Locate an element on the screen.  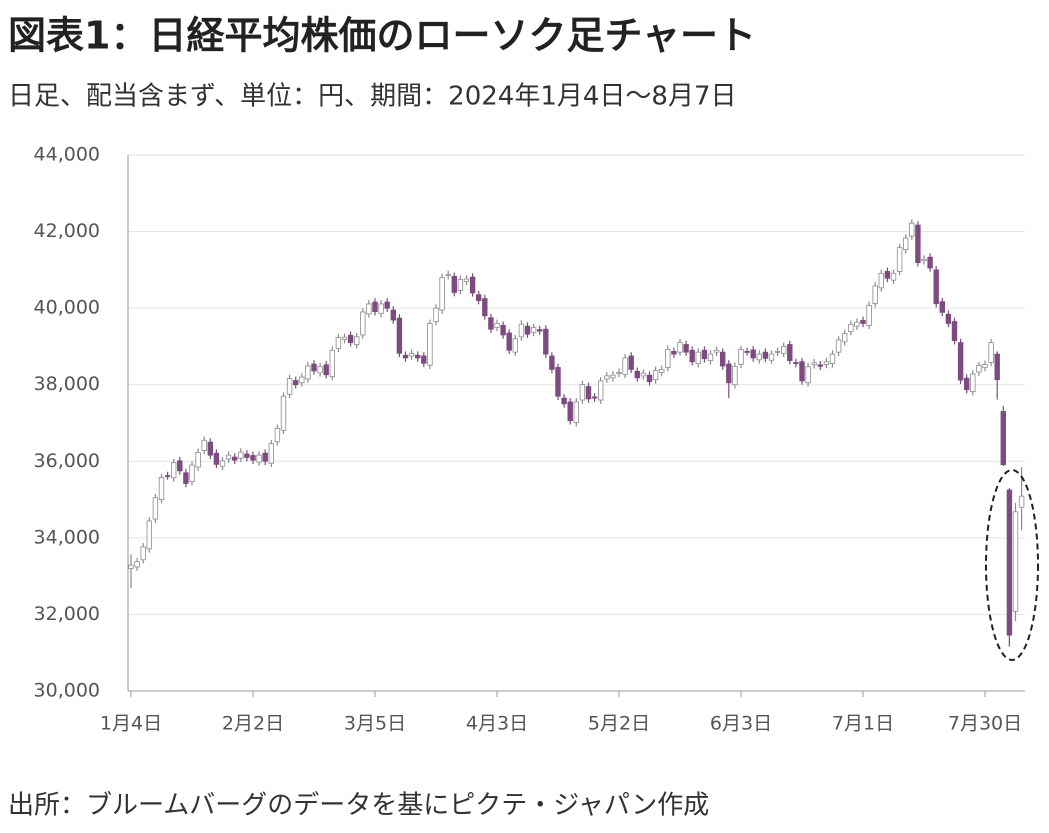
highlight-ellipse is located at coordinates (1012, 565).